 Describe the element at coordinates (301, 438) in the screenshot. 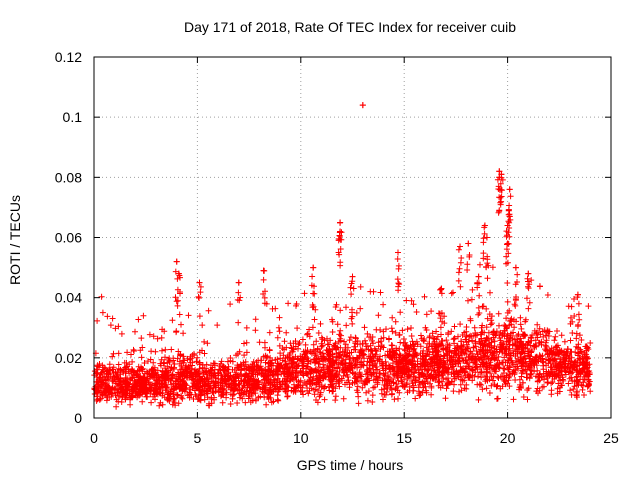

I see `x-tick-label: 10` at that location.